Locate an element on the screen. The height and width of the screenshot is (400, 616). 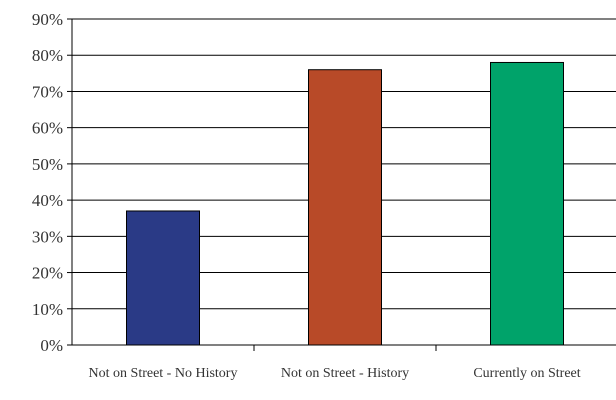
y-tick-label: 30% is located at coordinates (47, 236).